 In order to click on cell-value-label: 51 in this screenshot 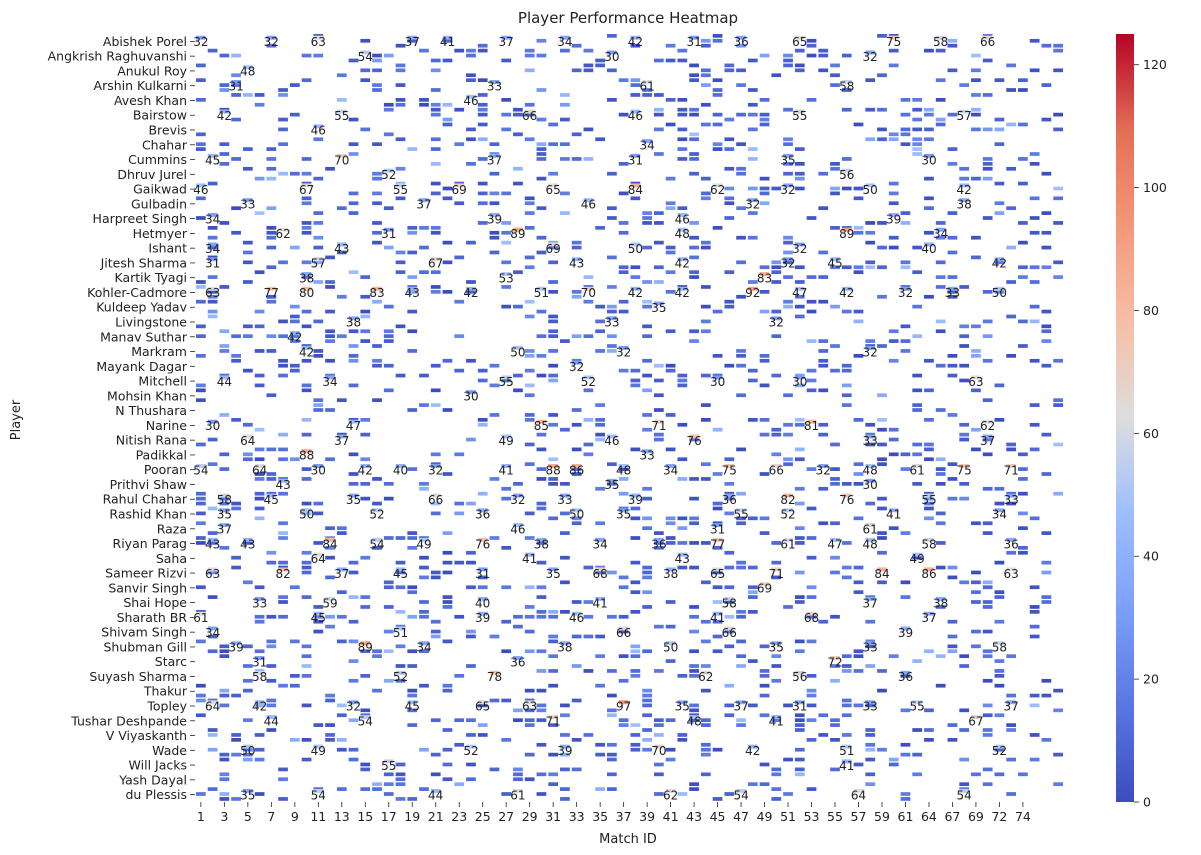, I will do `click(400, 633)`.